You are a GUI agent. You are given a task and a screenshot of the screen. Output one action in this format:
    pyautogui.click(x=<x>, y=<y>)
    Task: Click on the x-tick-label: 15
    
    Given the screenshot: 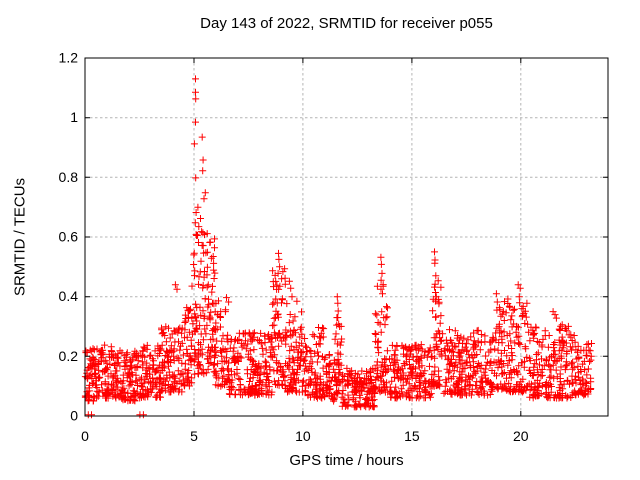 What is the action you would take?
    pyautogui.click(x=412, y=436)
    